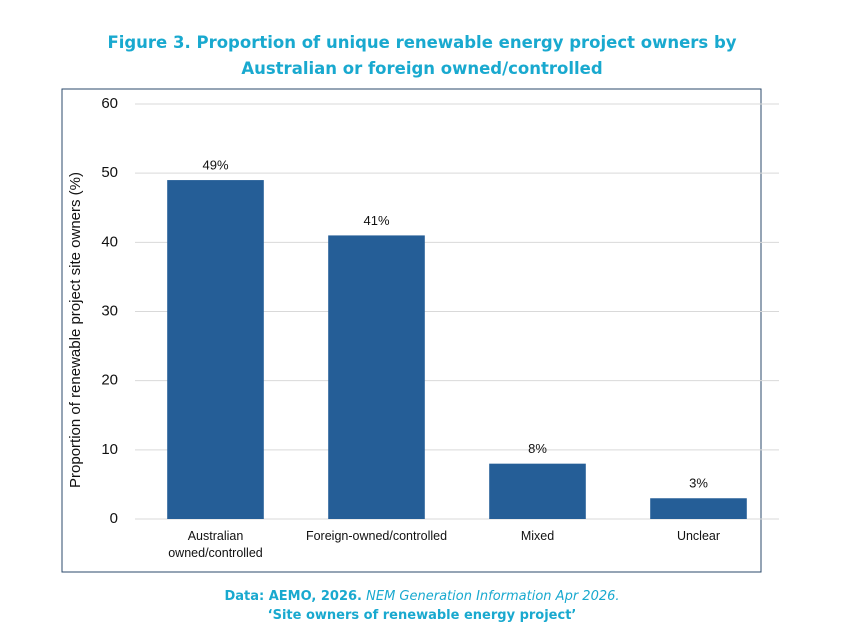 The width and height of the screenshot is (844, 637). What do you see at coordinates (376, 220) in the screenshot?
I see `value-label: 41%` at bounding box center [376, 220].